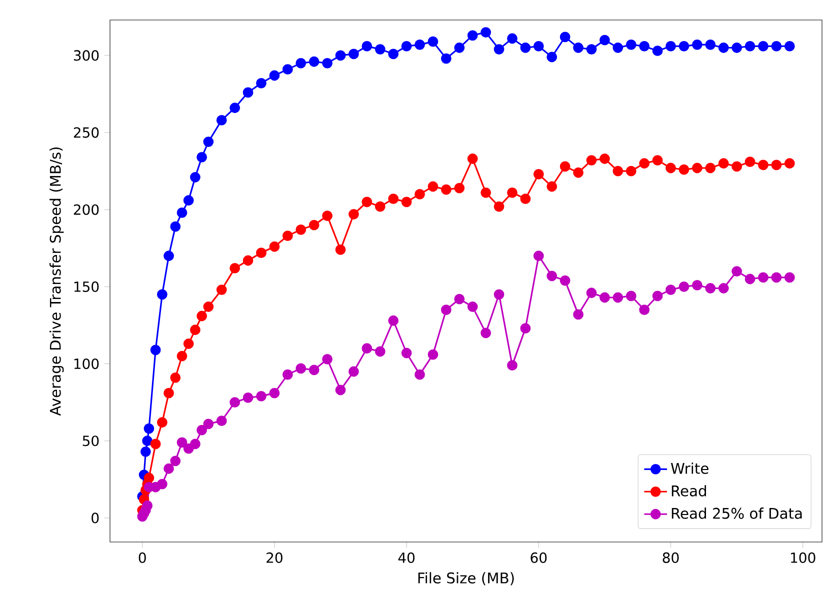  I want to click on y-tick-label: 50, so click(90, 441).